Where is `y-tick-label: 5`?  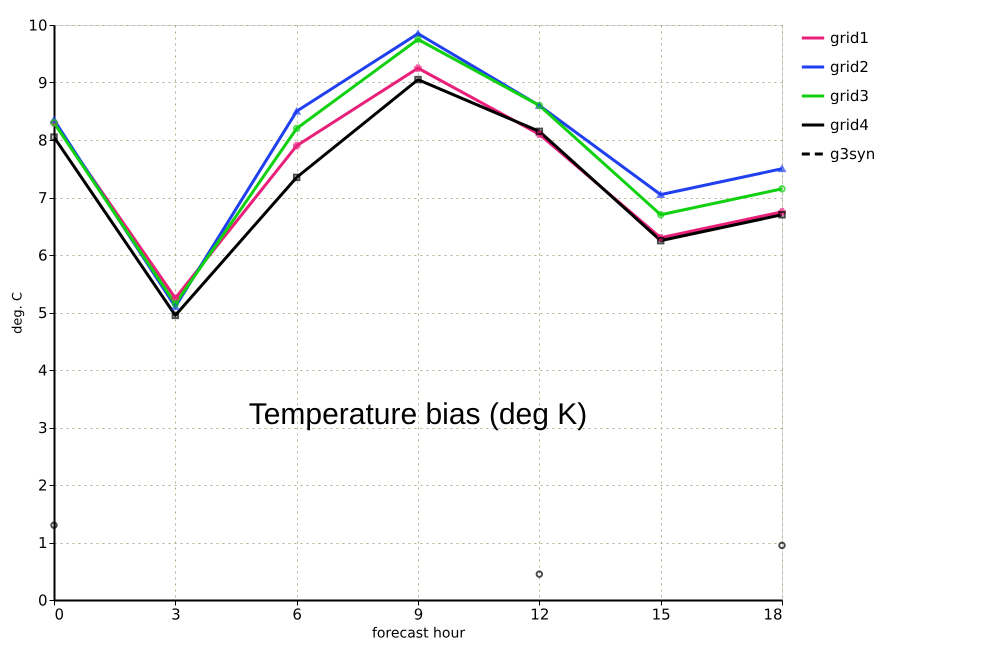
y-tick-label: 5 is located at coordinates (43, 313).